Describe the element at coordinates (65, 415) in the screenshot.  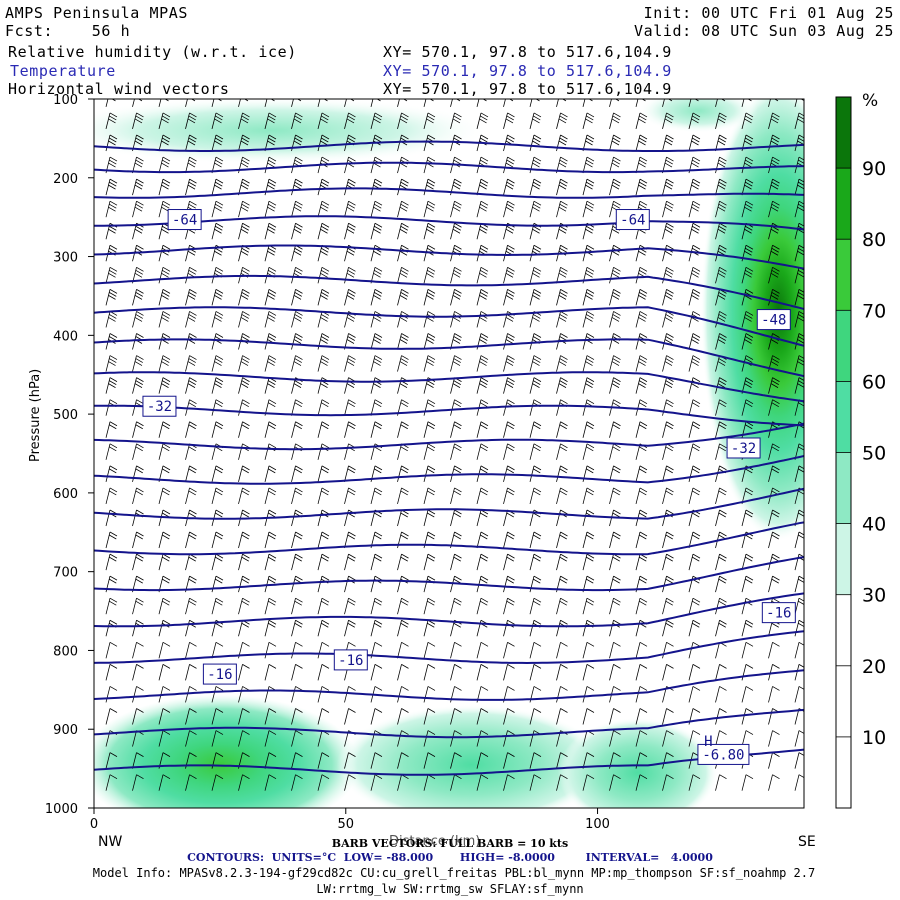
I see `y-tick-label: 500` at that location.